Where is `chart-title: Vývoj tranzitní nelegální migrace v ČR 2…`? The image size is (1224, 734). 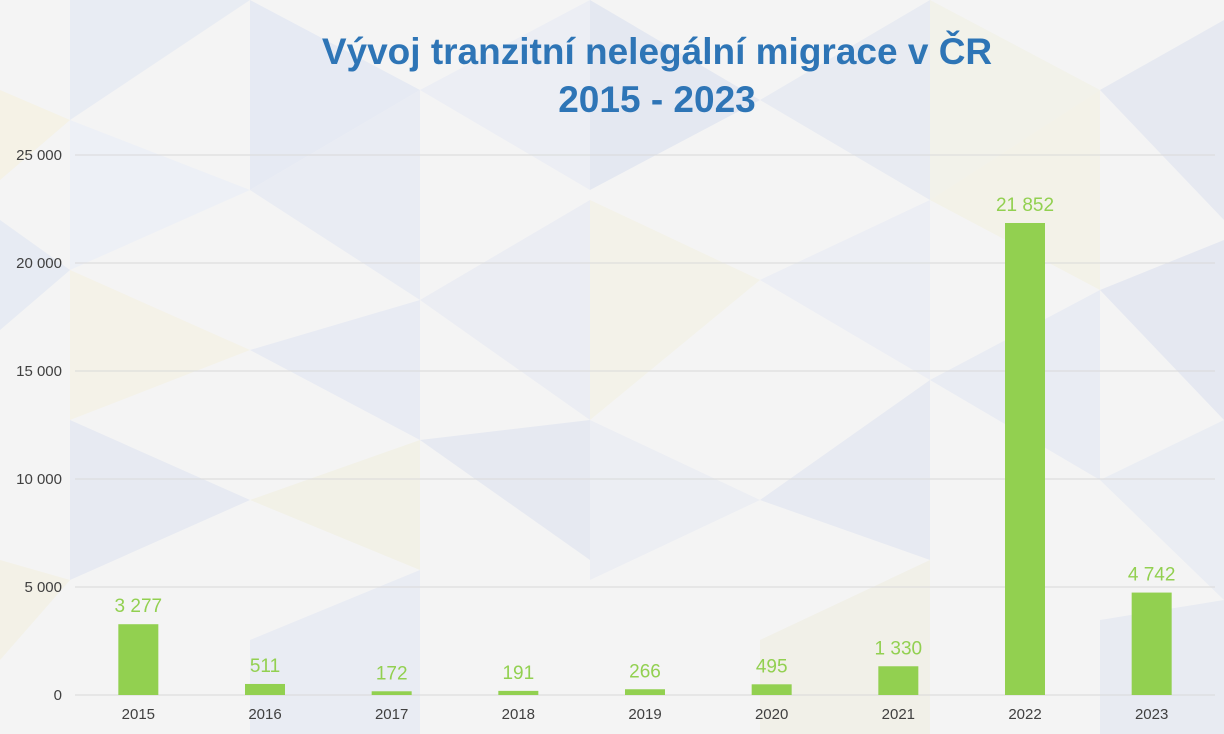 chart-title: Vývoj tranzitní nelegální migrace v ČR 2… is located at coordinates (612, 76).